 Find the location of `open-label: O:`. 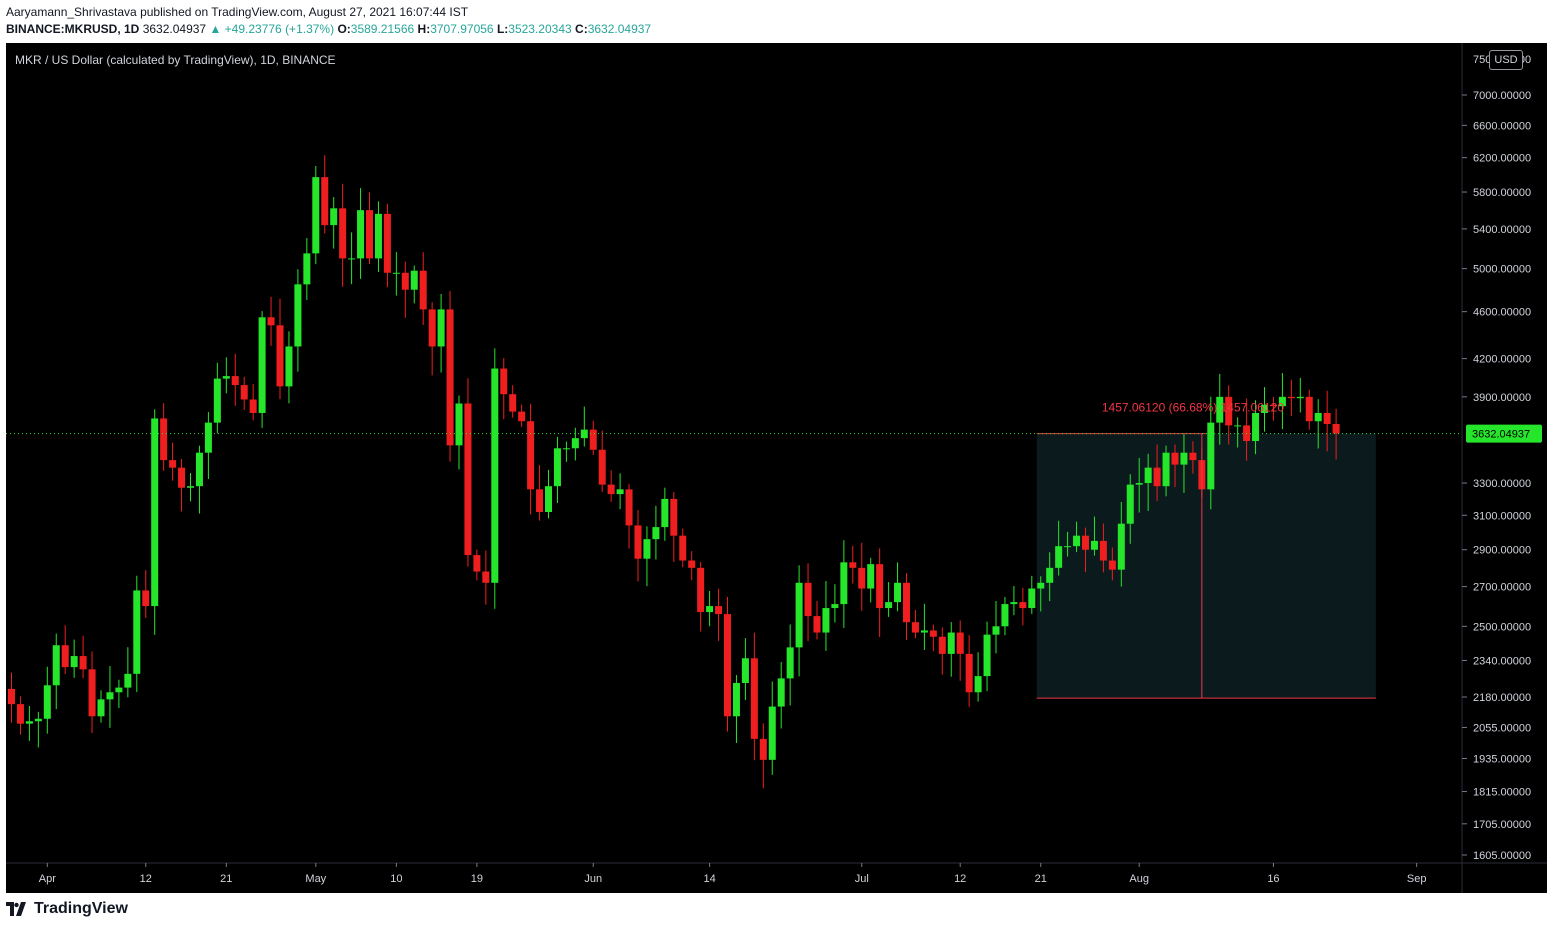

open-label: O: is located at coordinates (344, 29).